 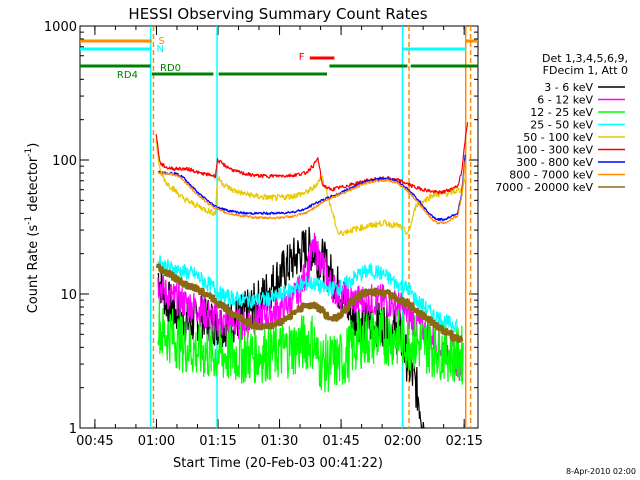 What do you see at coordinates (402, 441) in the screenshot?
I see `x-tick-label: 02:00` at bounding box center [402, 441].